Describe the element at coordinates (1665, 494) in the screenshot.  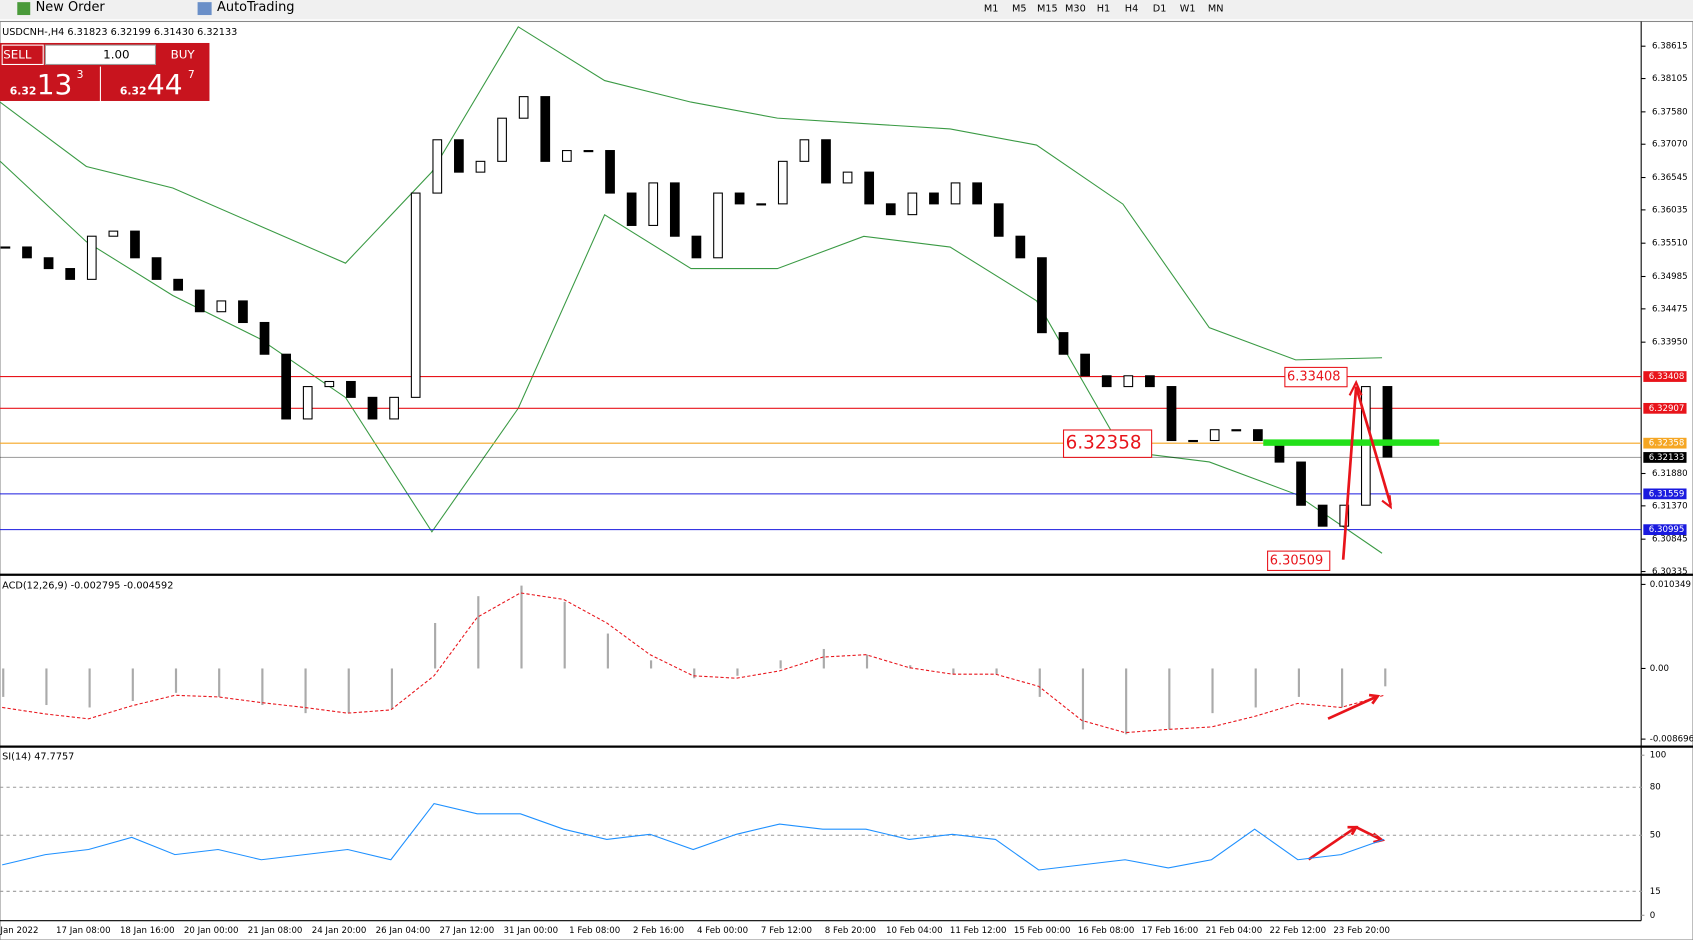
I see `level-tag` at that location.